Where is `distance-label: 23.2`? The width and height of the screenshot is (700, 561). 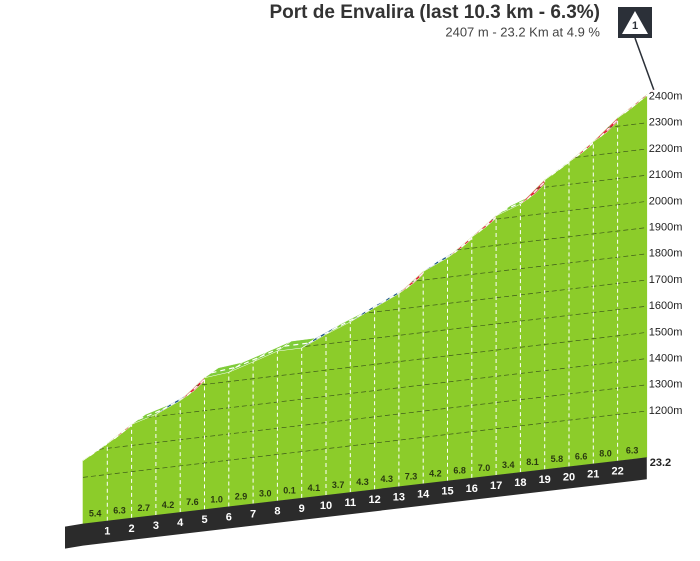 distance-label: 23.2 is located at coordinates (660, 463).